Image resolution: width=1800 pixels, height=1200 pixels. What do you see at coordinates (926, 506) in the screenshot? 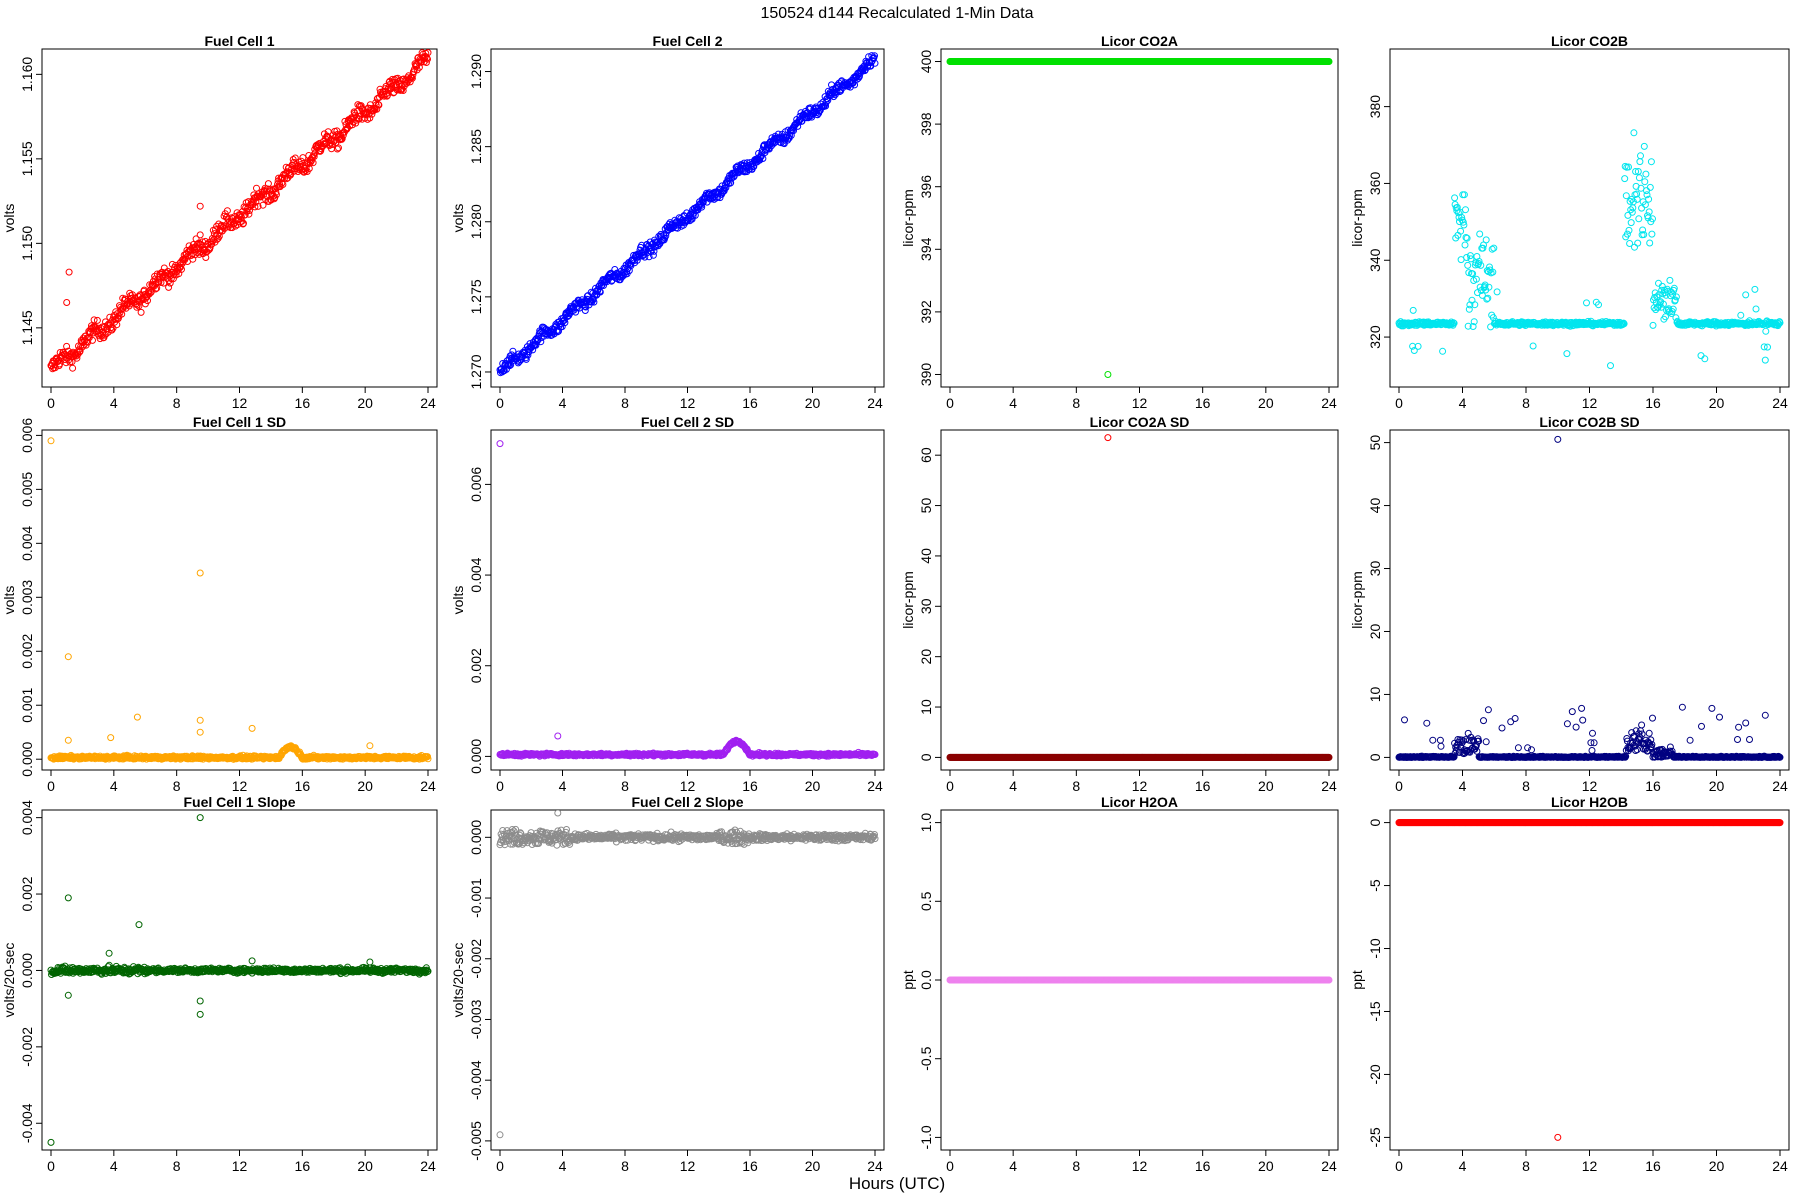
I see `y-tick-label: 50` at bounding box center [926, 506].